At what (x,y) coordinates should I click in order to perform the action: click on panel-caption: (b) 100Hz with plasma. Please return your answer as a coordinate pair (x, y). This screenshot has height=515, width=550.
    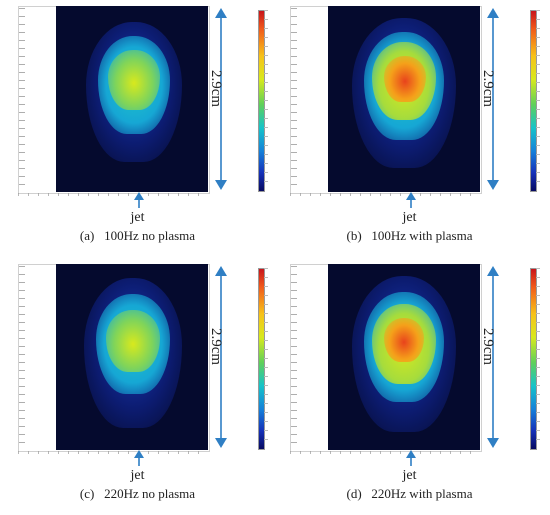
    Looking at the image, I should click on (409, 235).